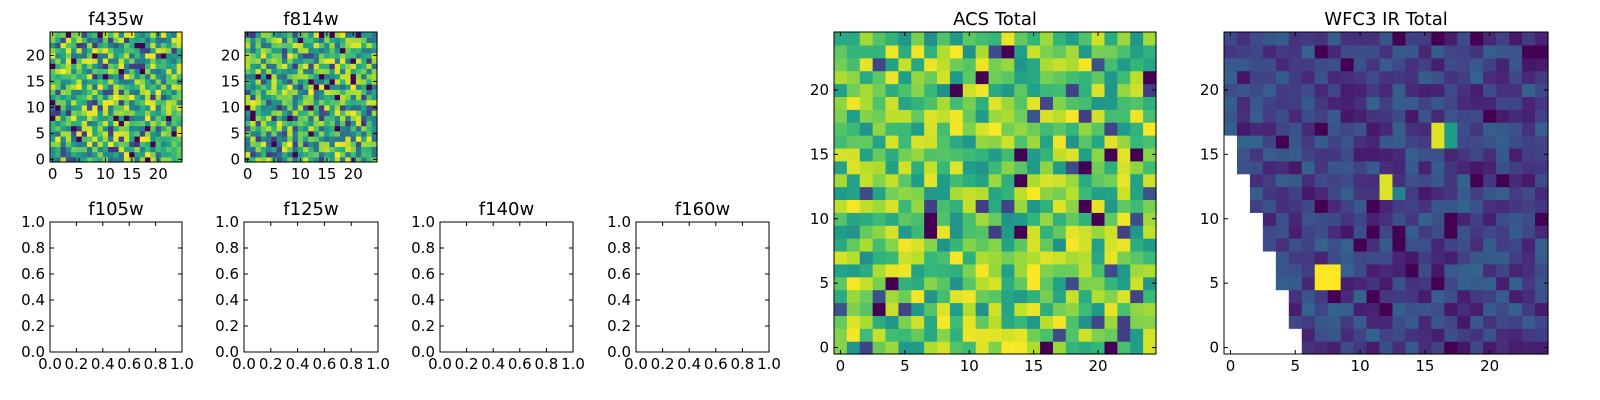  I want to click on axes-frame, so click(702, 287).